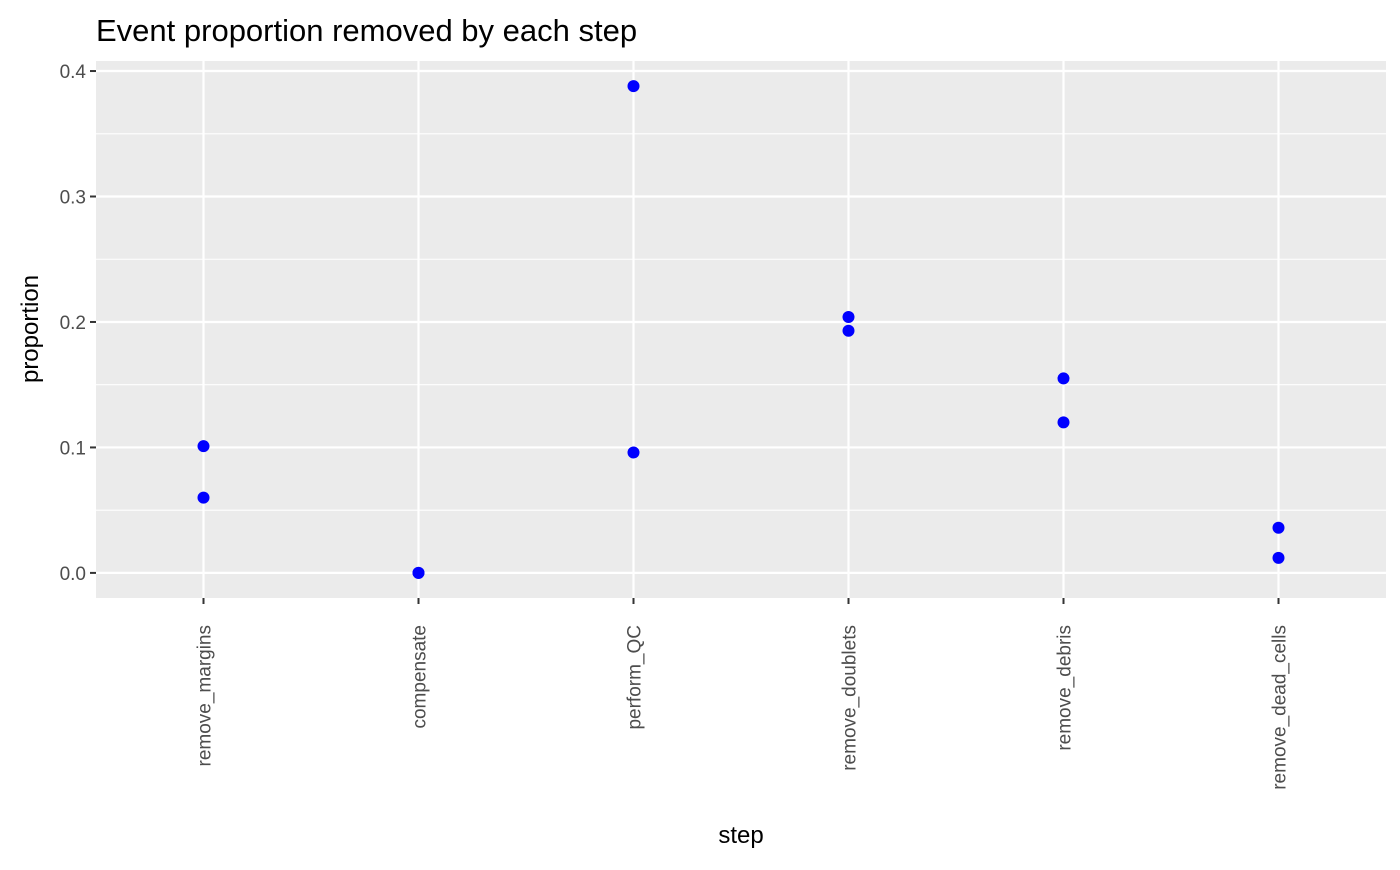 Image resolution: width=1400 pixels, height=870 pixels. Describe the element at coordinates (73, 574) in the screenshot. I see `y-tick-label: 0.0` at that location.